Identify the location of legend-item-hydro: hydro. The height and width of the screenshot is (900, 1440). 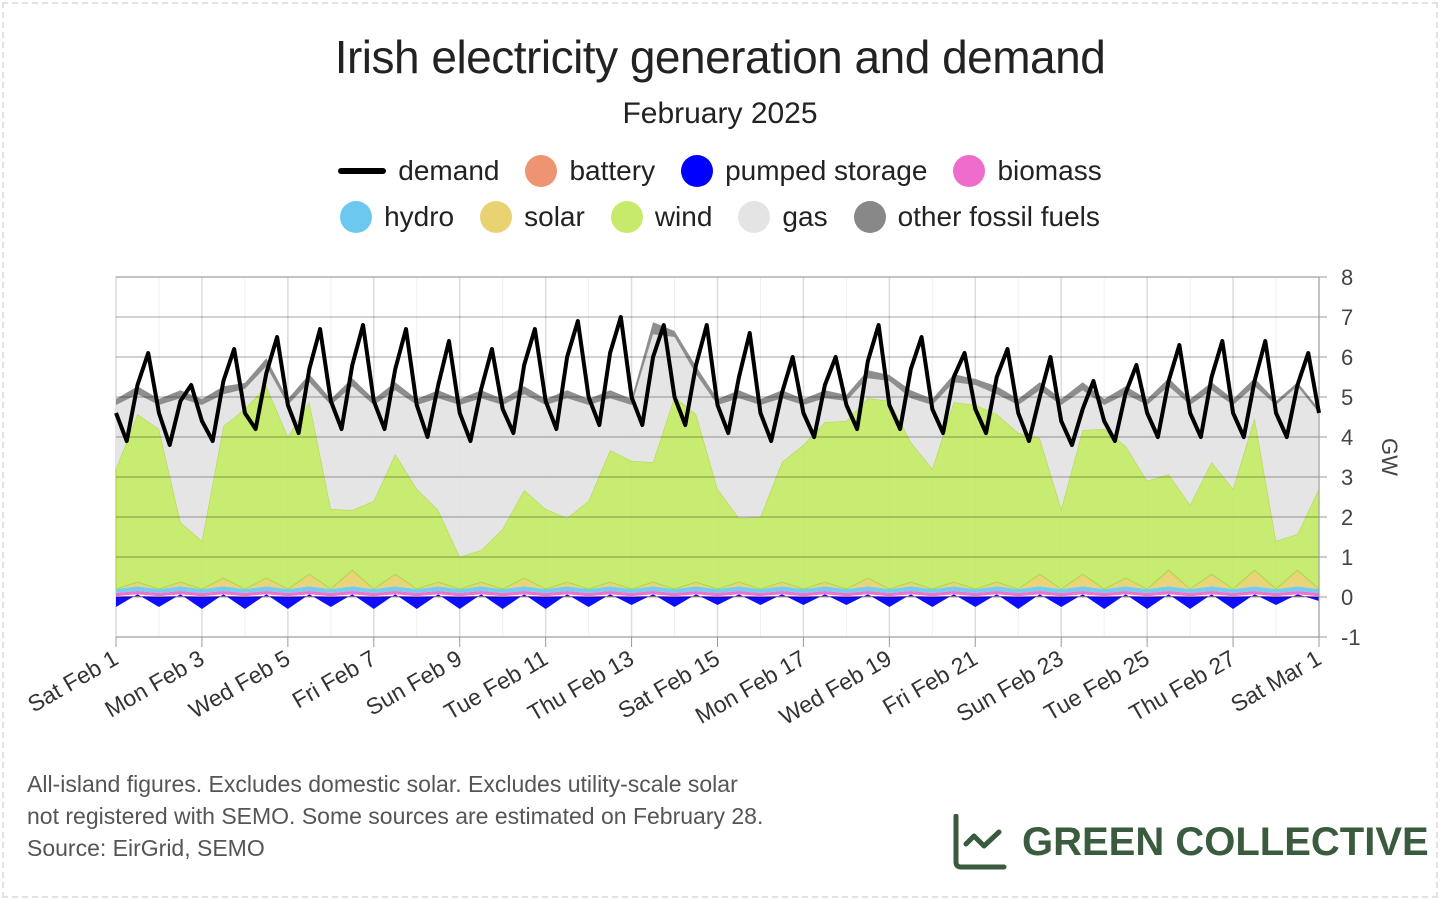
(397, 217).